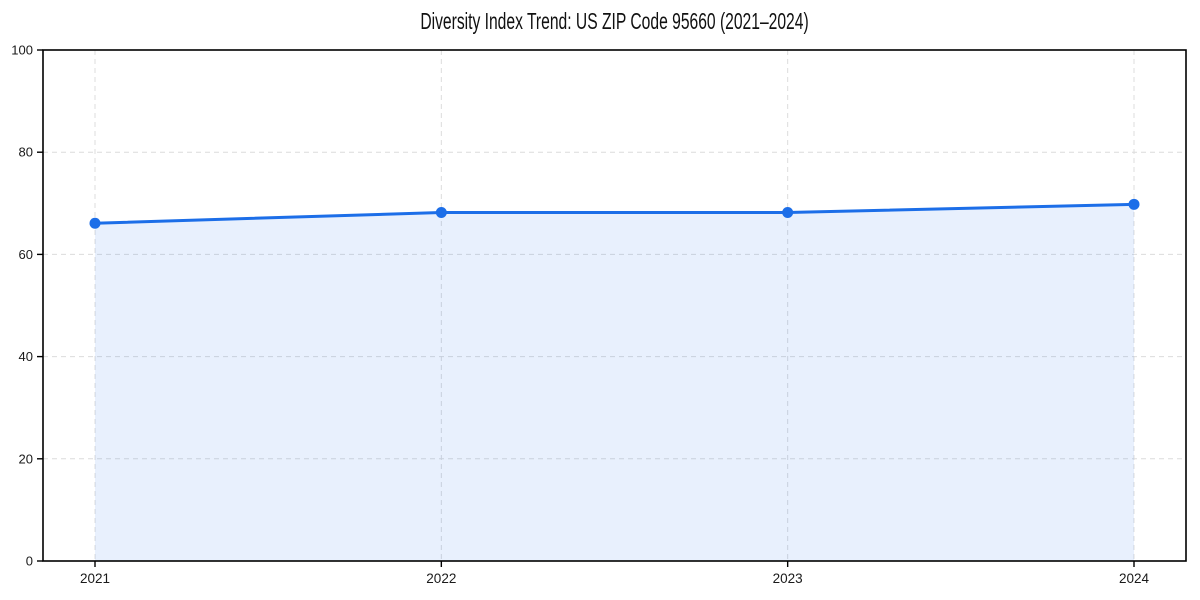  What do you see at coordinates (614, 213) in the screenshot?
I see `trend-line` at bounding box center [614, 213].